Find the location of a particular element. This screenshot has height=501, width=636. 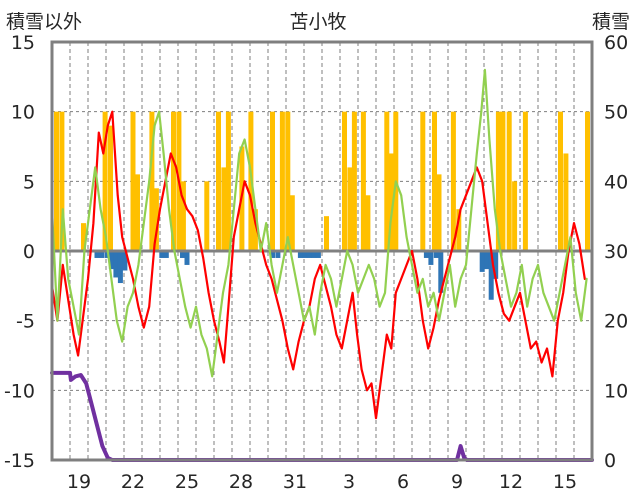

x-tick-label: 9 is located at coordinates (457, 482).